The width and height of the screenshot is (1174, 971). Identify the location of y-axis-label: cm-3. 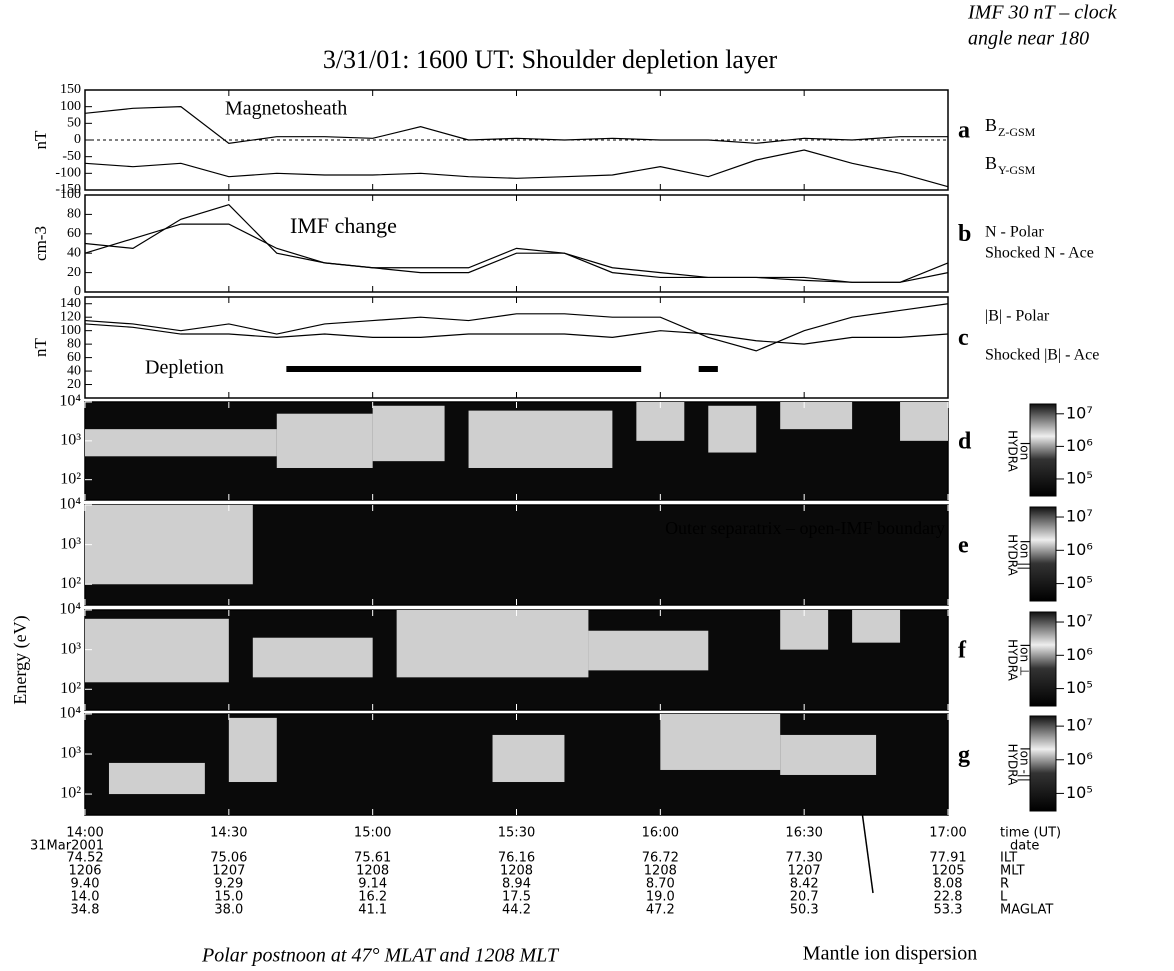
(40, 243).